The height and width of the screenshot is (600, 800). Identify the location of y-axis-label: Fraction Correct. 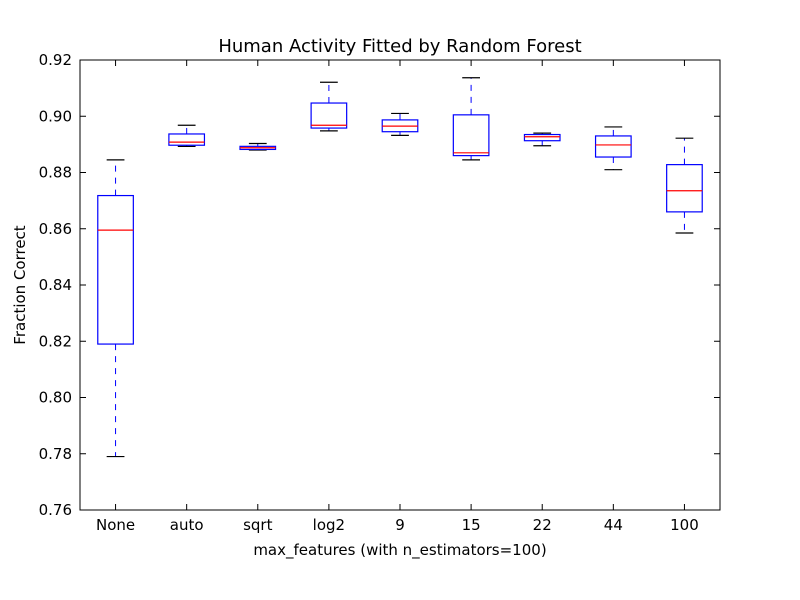
(20, 285).